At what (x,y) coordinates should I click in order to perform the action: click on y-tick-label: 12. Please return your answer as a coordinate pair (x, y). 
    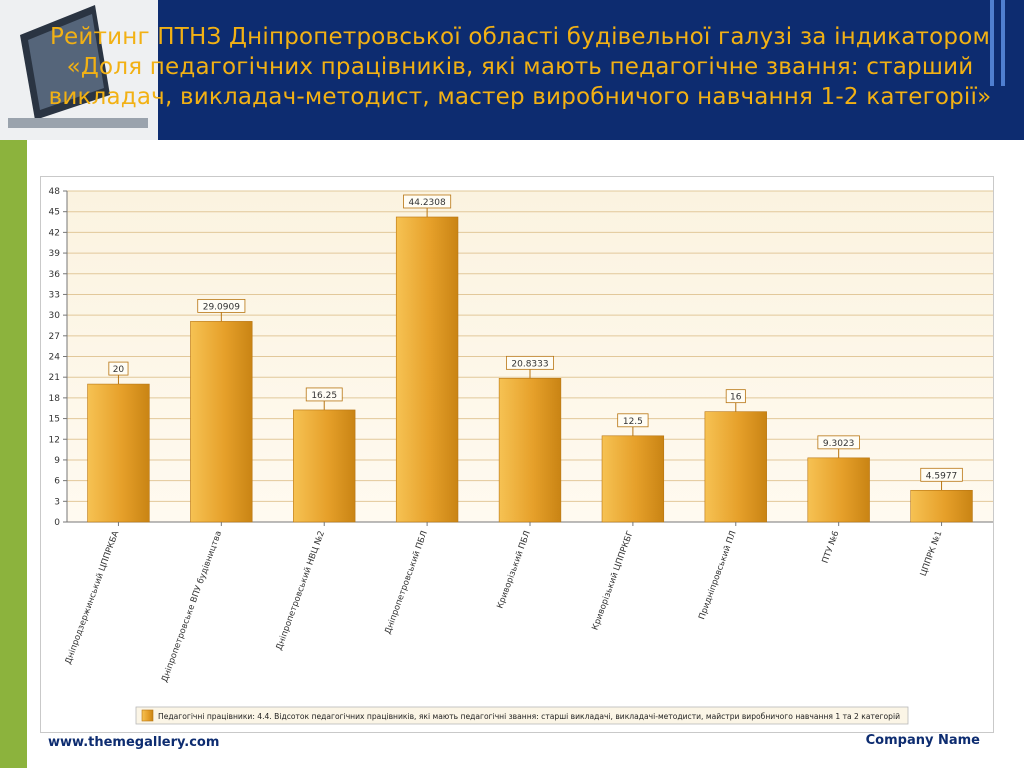
    Looking at the image, I should click on (54, 440).